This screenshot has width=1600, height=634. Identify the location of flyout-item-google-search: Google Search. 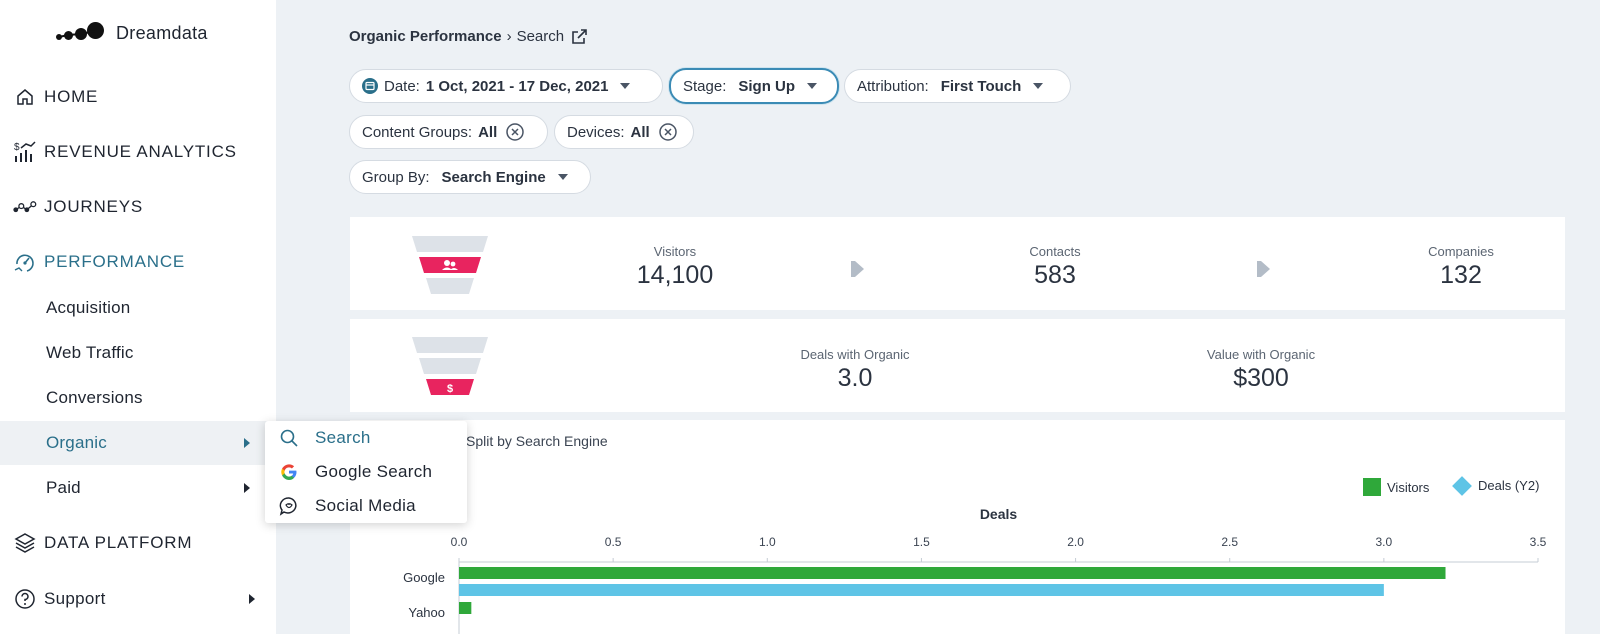
(366, 472).